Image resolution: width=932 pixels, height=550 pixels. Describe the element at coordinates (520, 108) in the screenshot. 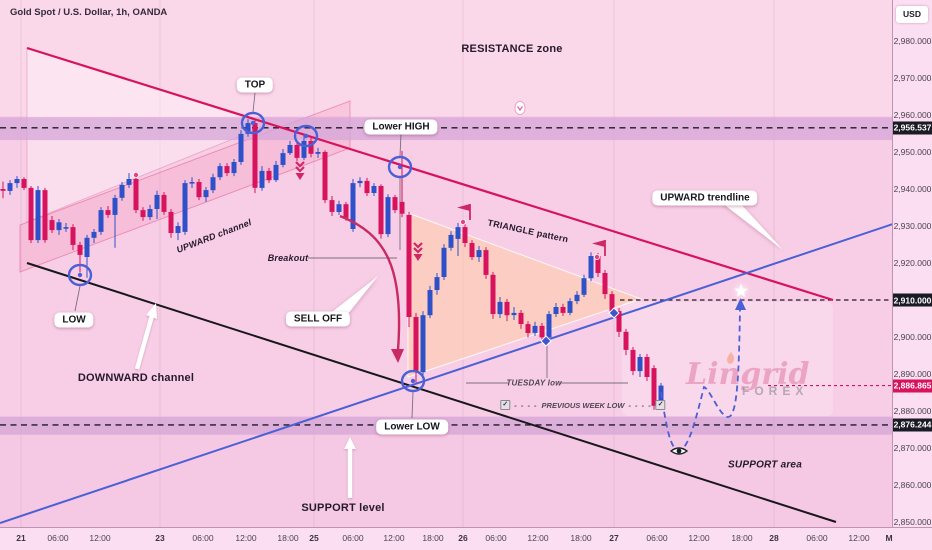

I see `down-arrow-sticker-icon` at that location.